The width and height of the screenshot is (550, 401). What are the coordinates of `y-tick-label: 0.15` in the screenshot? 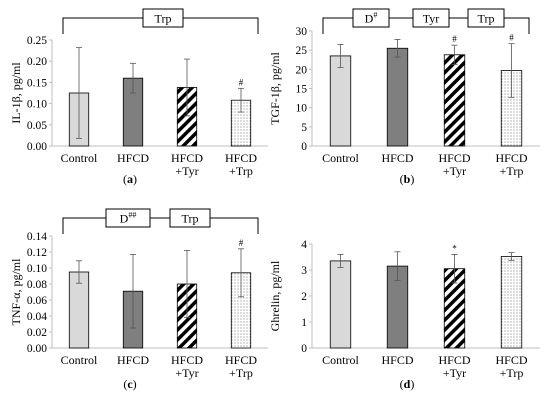 It's located at (37, 83).